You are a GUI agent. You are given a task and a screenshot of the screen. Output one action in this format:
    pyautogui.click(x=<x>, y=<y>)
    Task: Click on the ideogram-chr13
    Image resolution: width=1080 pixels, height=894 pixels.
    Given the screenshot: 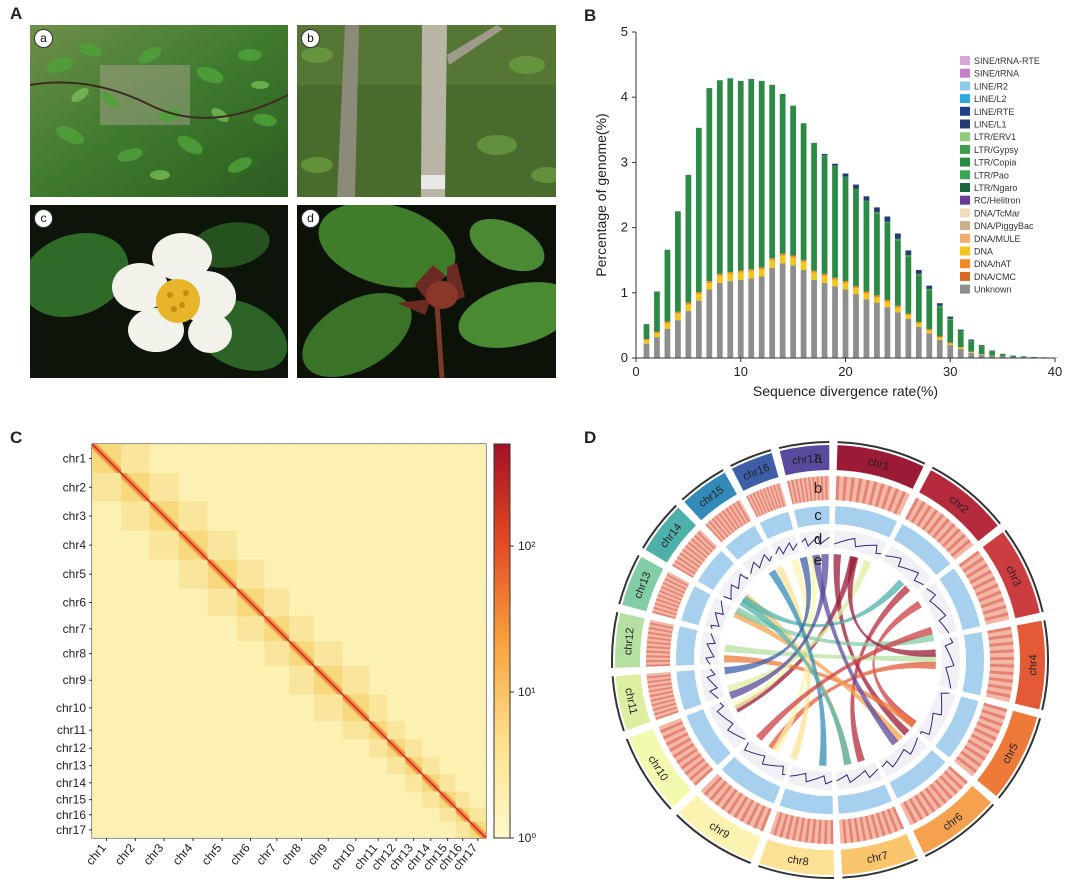 What is the action you would take?
    pyautogui.click(x=643, y=584)
    